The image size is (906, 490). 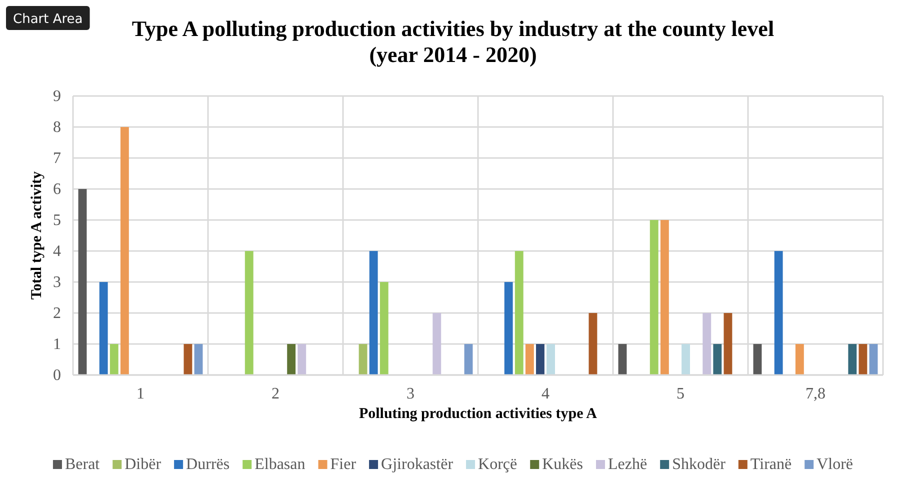 I want to click on tooltip-label: Chart Area, so click(x=48, y=18).